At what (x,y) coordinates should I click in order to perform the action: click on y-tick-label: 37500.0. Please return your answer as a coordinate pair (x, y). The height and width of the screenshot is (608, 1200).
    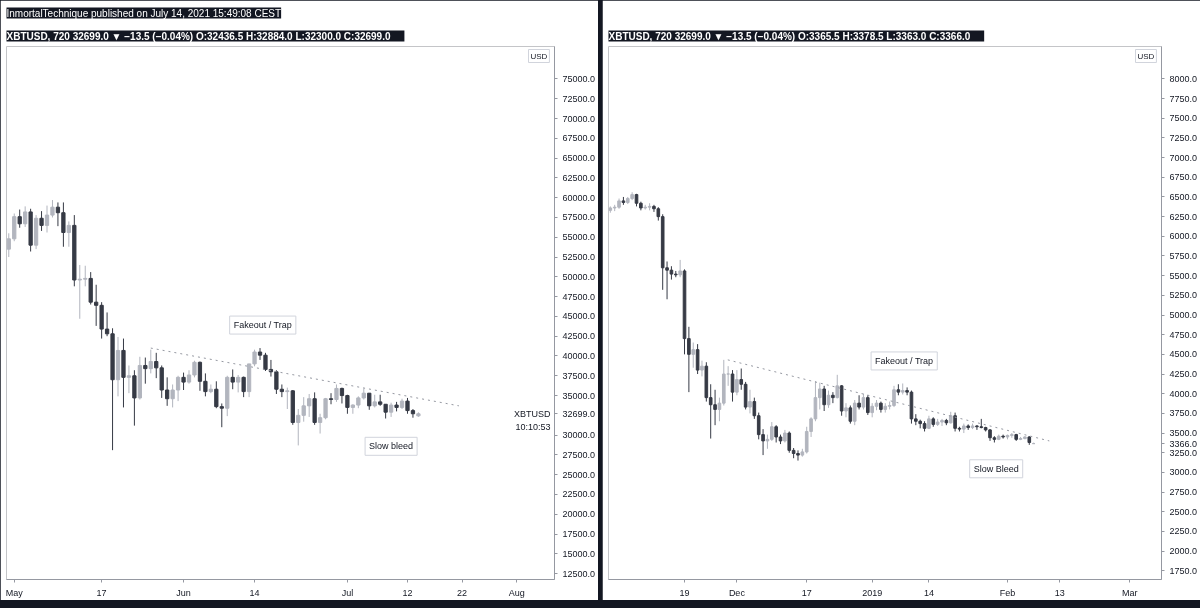
    Looking at the image, I should click on (579, 375).